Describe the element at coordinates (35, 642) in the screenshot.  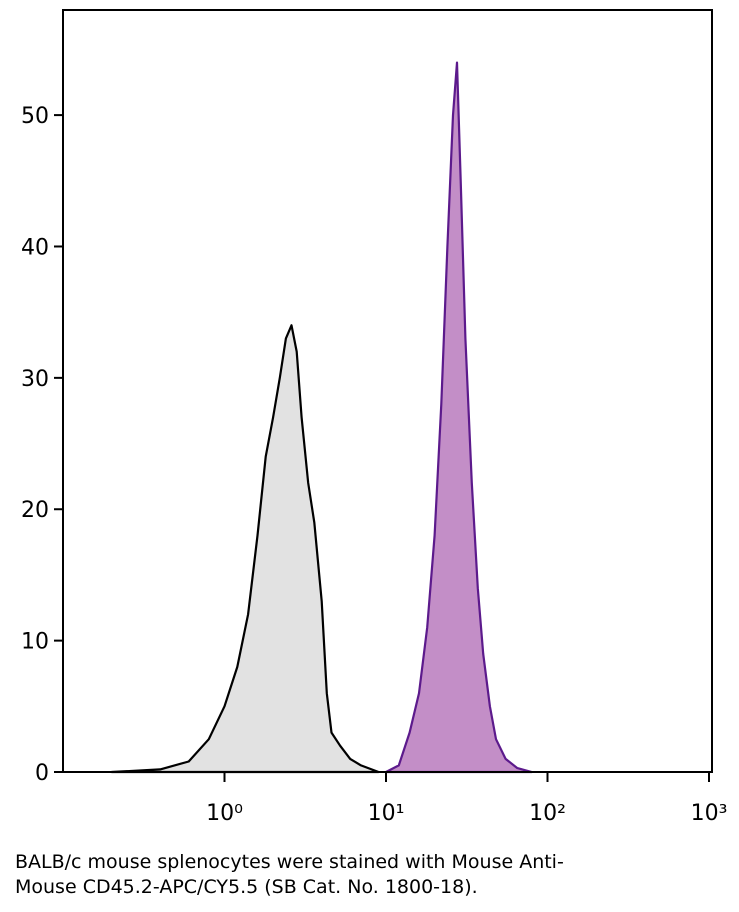
I see `y-tick-label: 10` at that location.